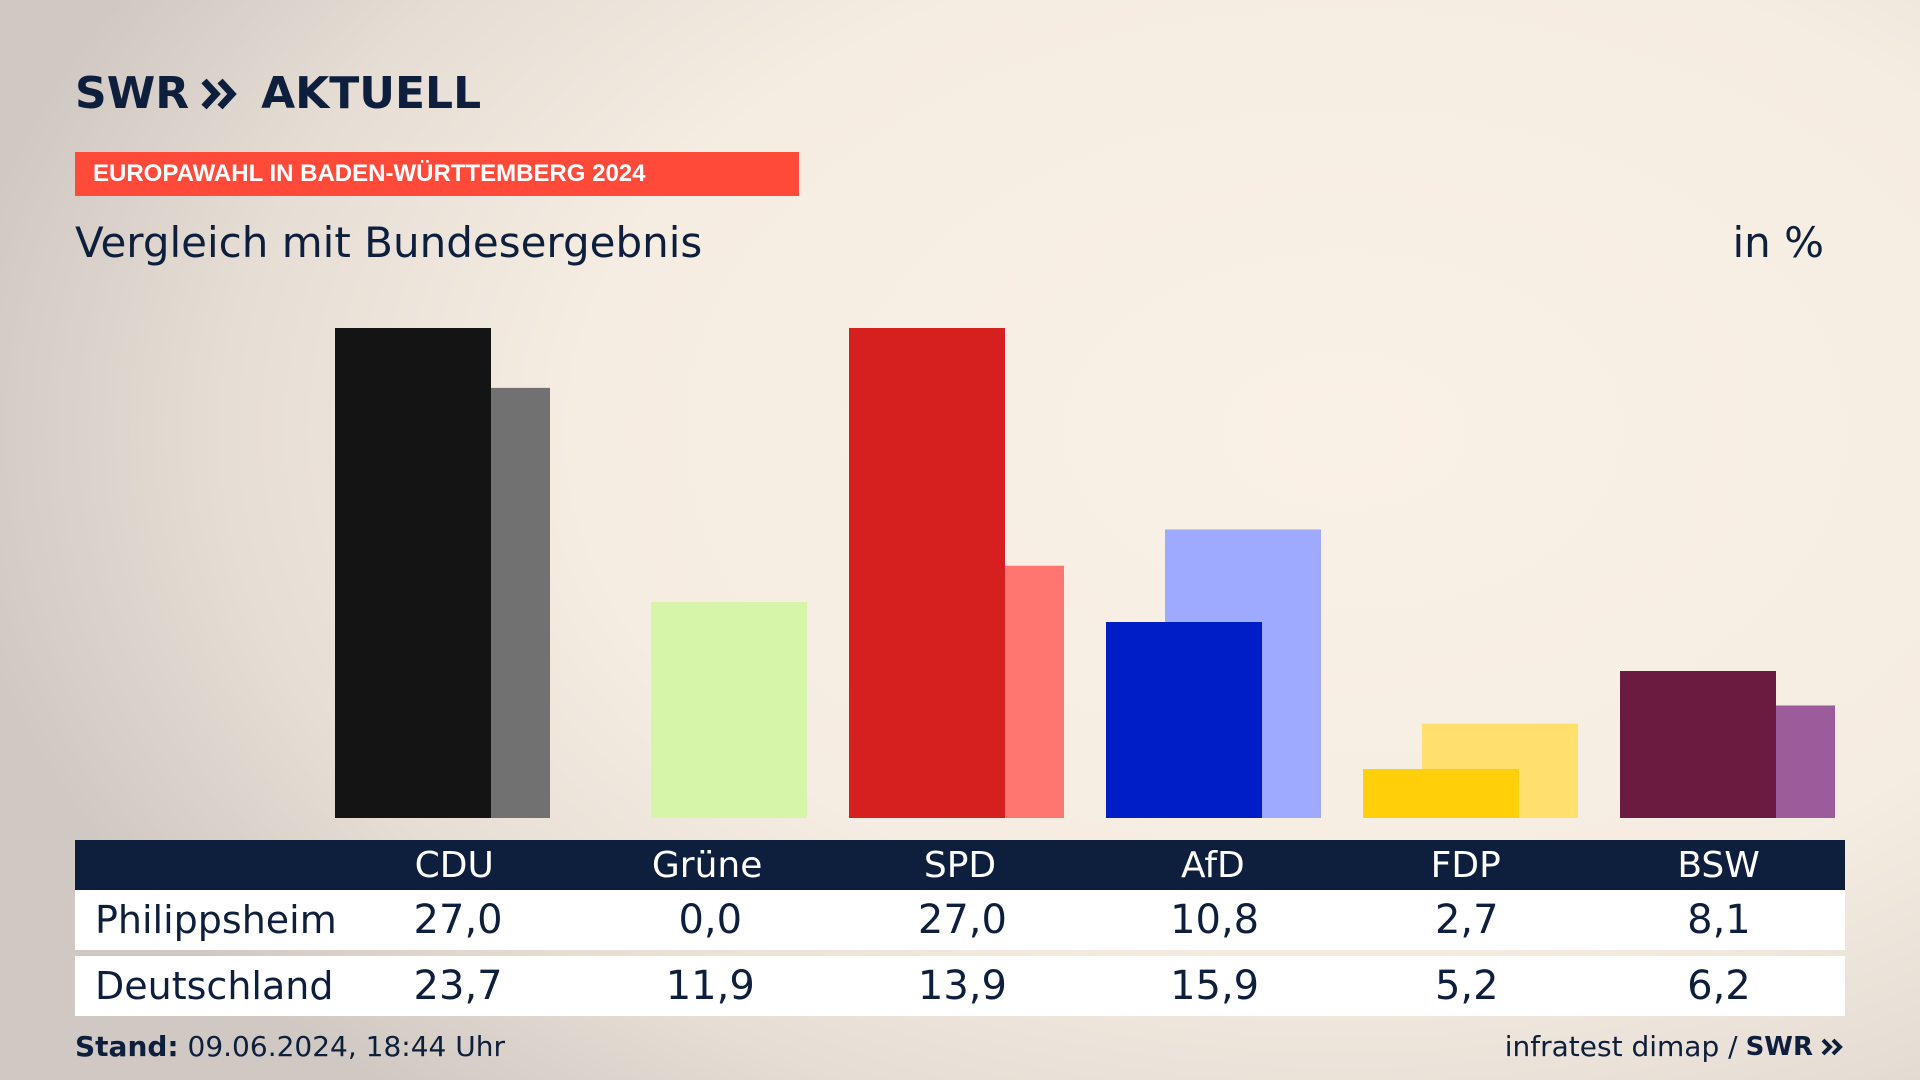 This screenshot has height=1080, width=1920. I want to click on table-row: Deutschland 23,7 11,9 13,9 15,9 5,2 6,2, so click(960, 986).